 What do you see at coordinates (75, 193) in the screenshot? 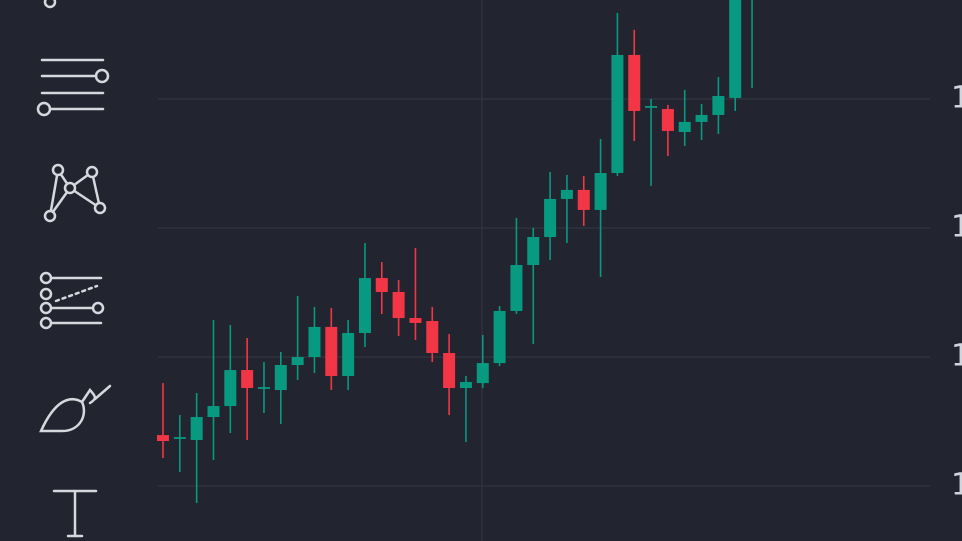
I see `pattern-tool` at bounding box center [75, 193].